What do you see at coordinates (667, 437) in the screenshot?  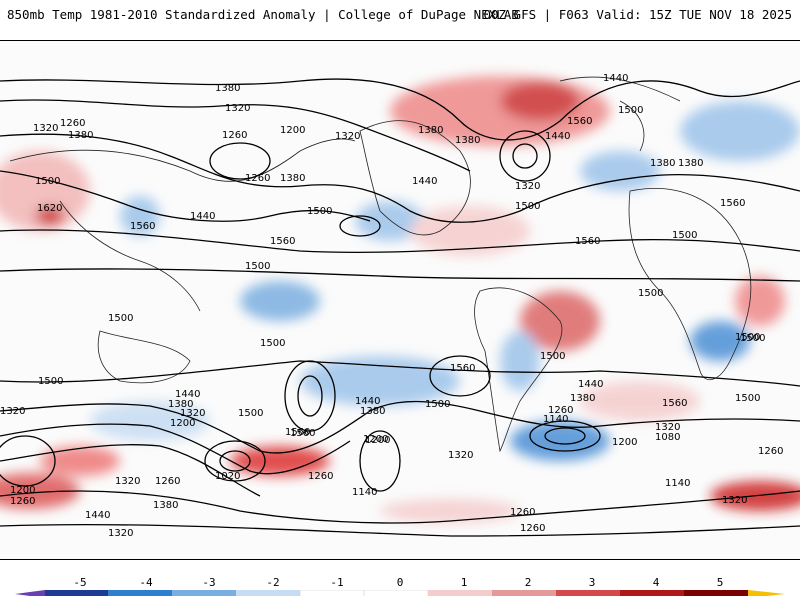 I see `contour-label: 1080` at bounding box center [667, 437].